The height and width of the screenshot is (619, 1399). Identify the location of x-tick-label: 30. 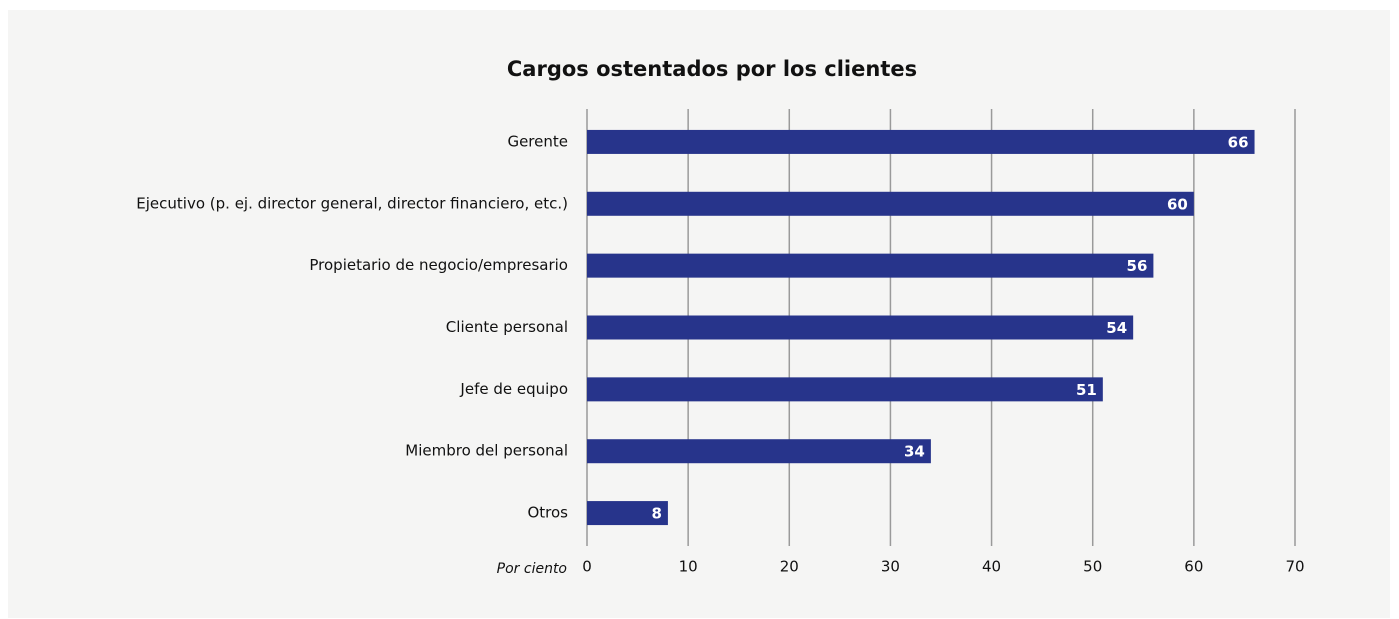
(890, 567).